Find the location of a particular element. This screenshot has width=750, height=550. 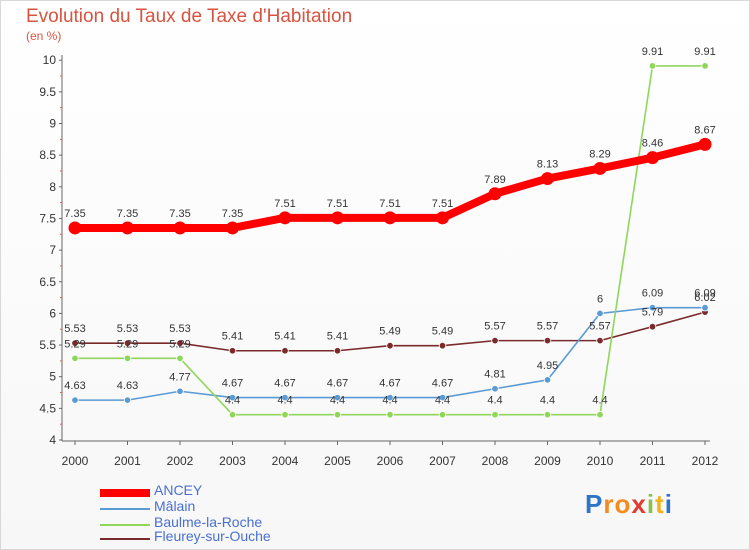

y-tick-label: 4.5 is located at coordinates (47, 408).